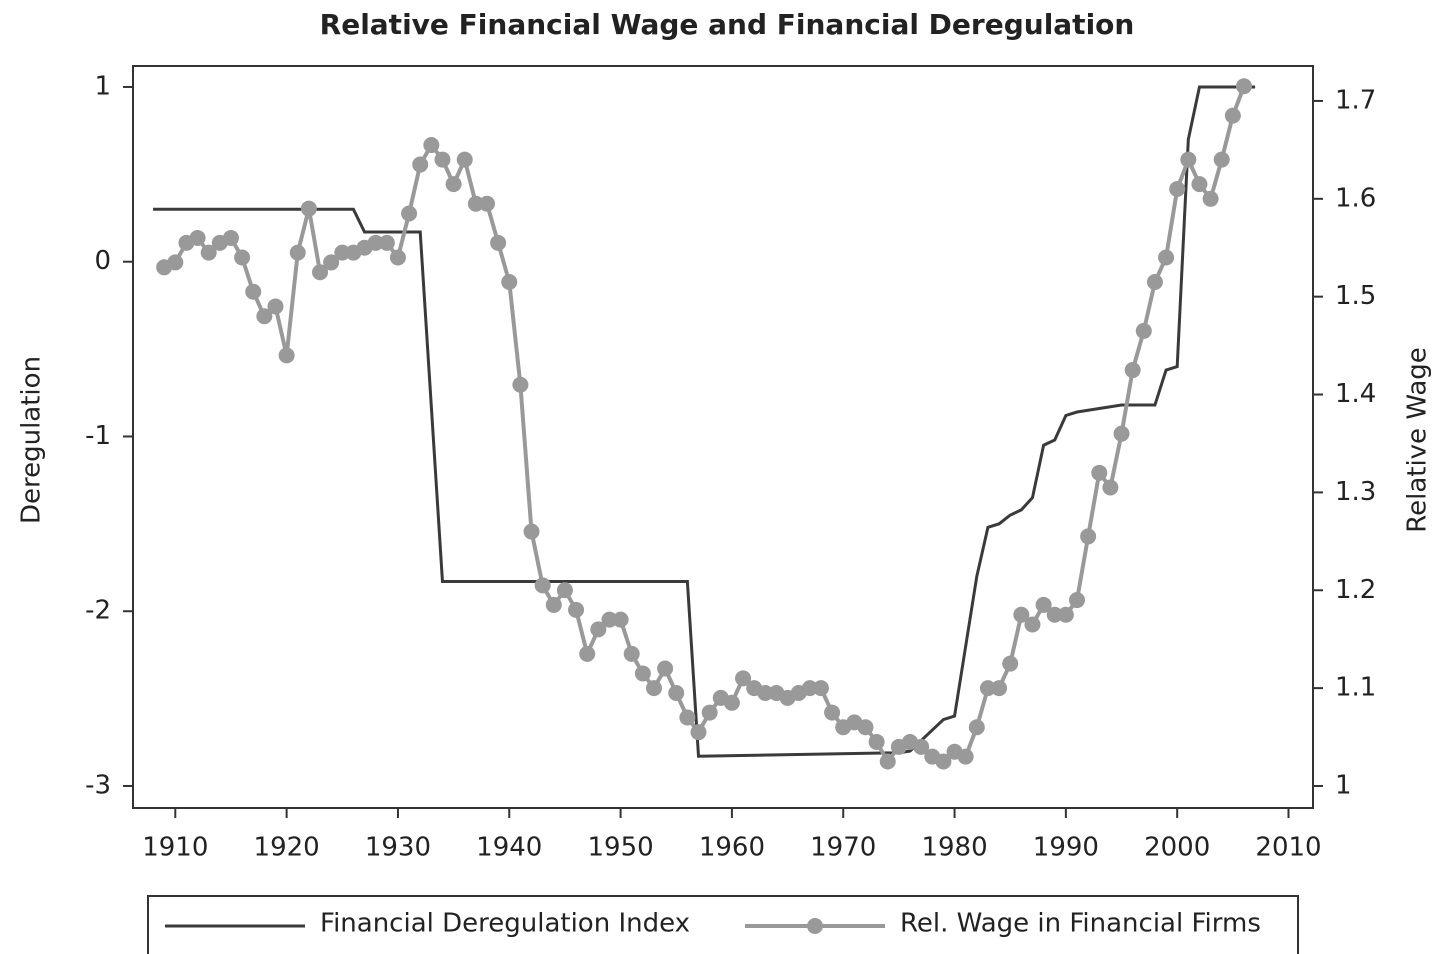  I want to click on x-tick-label: 1990, so click(1066, 848).